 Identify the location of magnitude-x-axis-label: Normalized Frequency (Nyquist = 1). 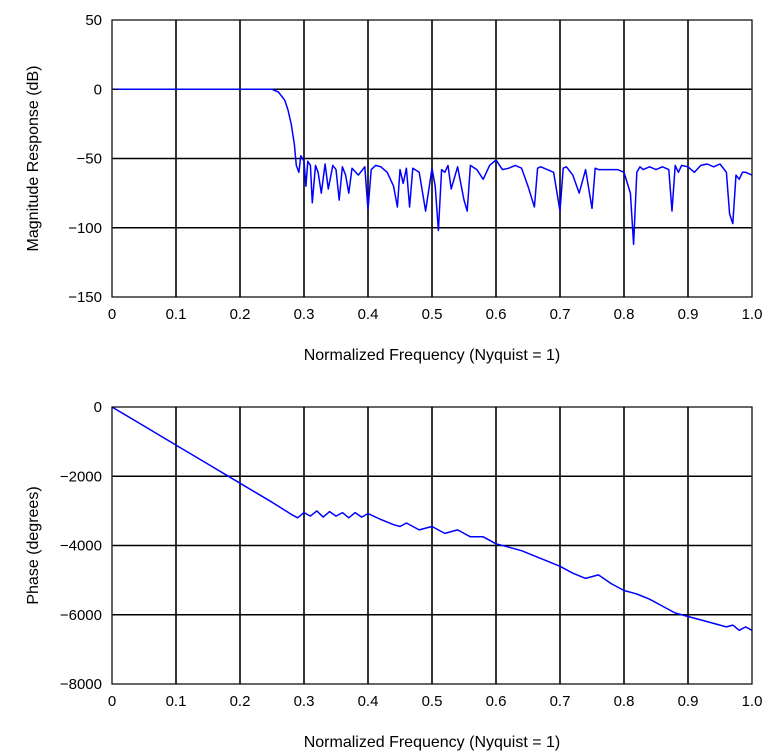
(432, 355).